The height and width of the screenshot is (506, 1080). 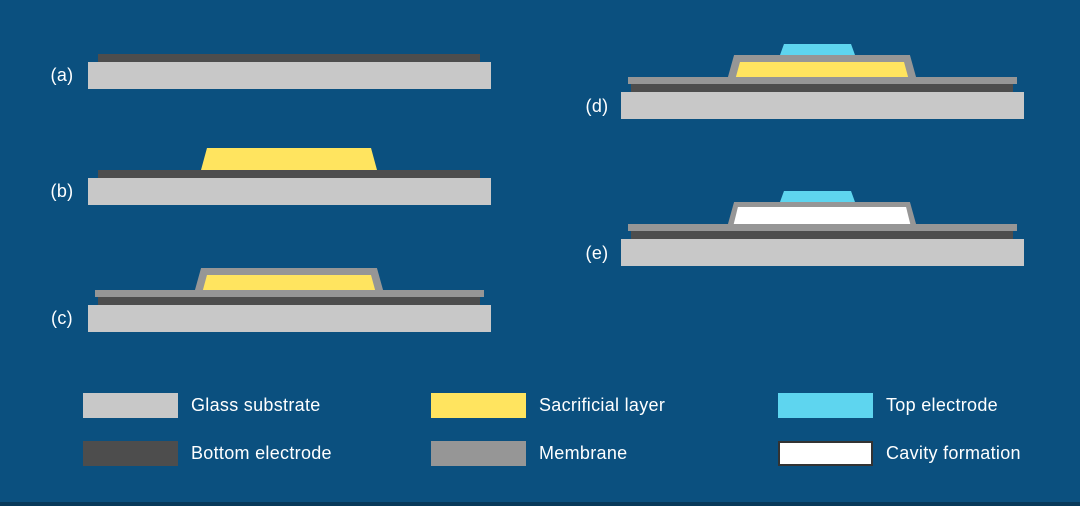 I want to click on legend-swatch-bottom-electrode, so click(x=130, y=453).